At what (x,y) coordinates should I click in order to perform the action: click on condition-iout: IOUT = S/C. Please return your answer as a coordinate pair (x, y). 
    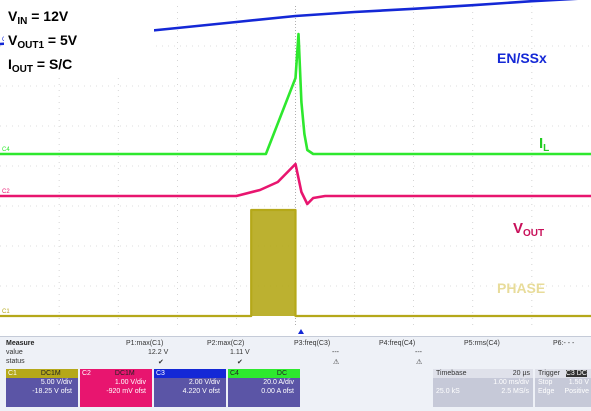
    Looking at the image, I should click on (40, 65).